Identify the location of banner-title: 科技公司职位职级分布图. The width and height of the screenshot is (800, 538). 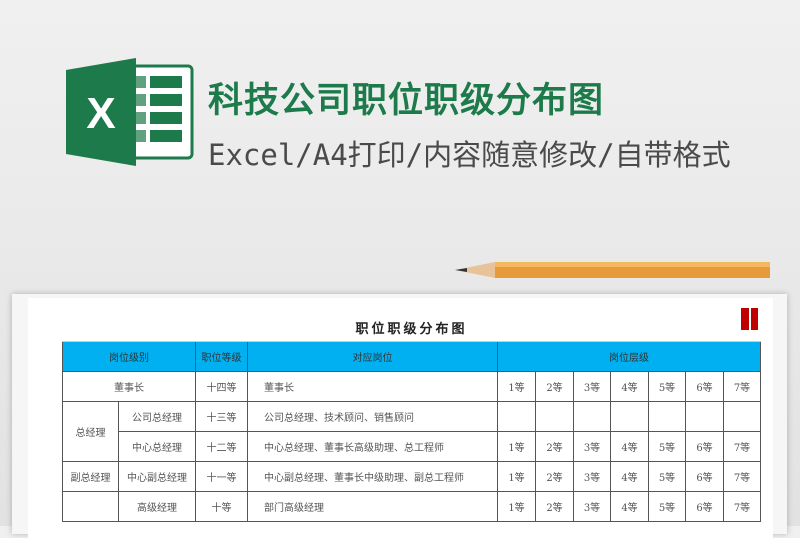
(406, 101).